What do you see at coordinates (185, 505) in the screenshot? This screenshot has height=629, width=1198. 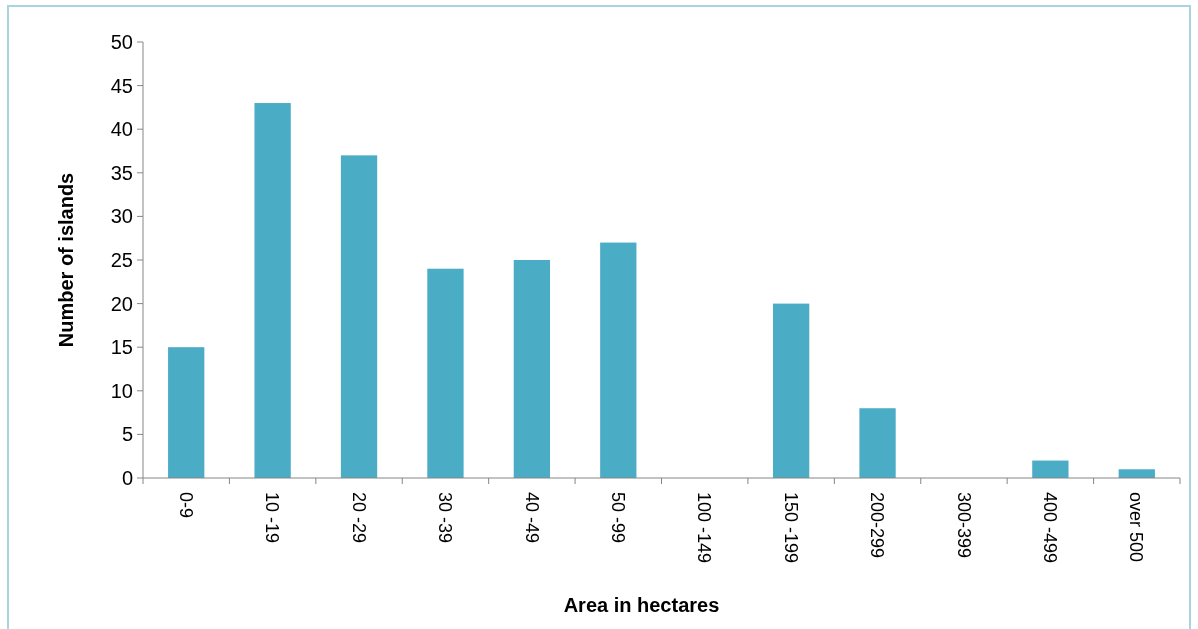 I see `x-tick-label: 0-9` at bounding box center [185, 505].